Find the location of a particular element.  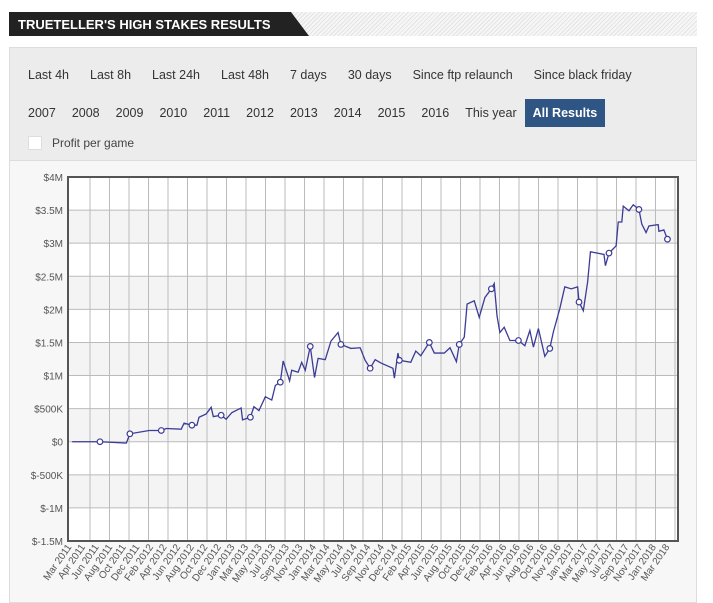

y-tick-label: $3.5M is located at coordinates (49, 211).